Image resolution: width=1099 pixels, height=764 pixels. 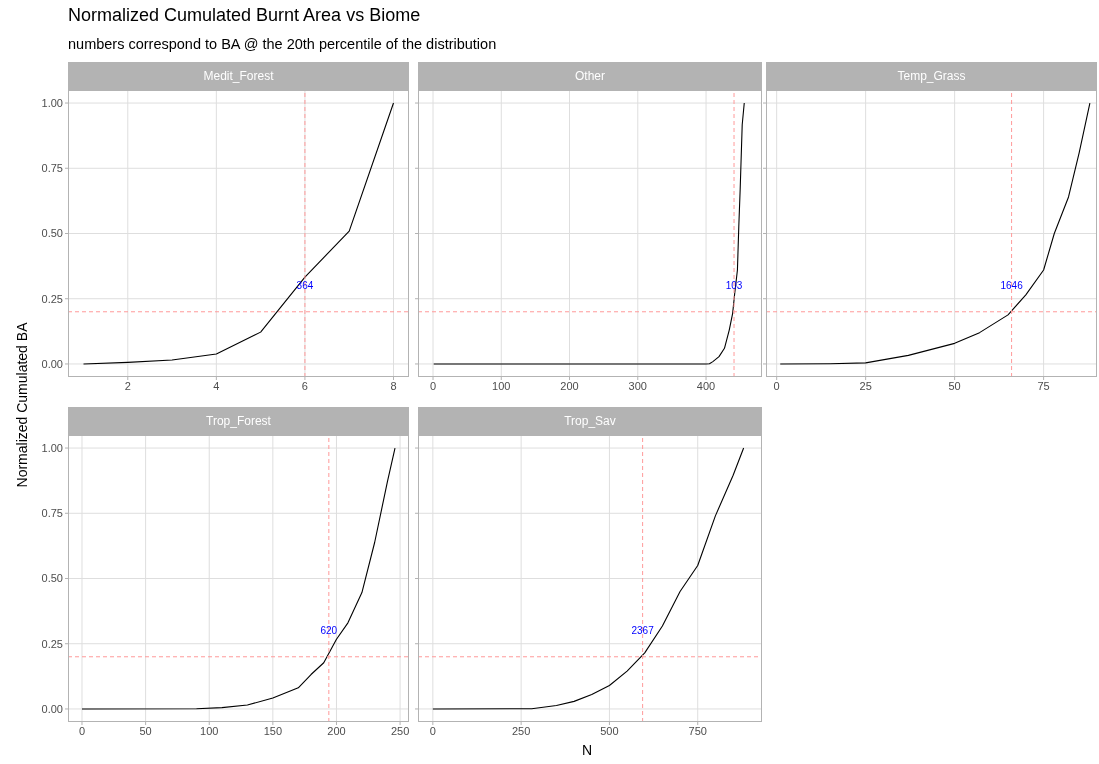 What do you see at coordinates (304, 385) in the screenshot?
I see `x-tick-label: 6` at bounding box center [304, 385].